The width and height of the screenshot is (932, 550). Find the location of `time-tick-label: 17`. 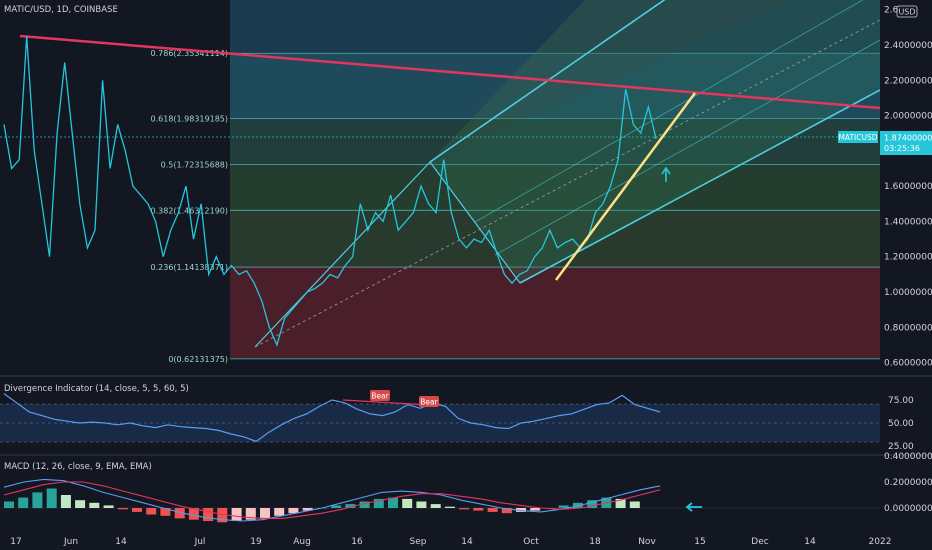

time-tick-label: 17 is located at coordinates (15, 542).